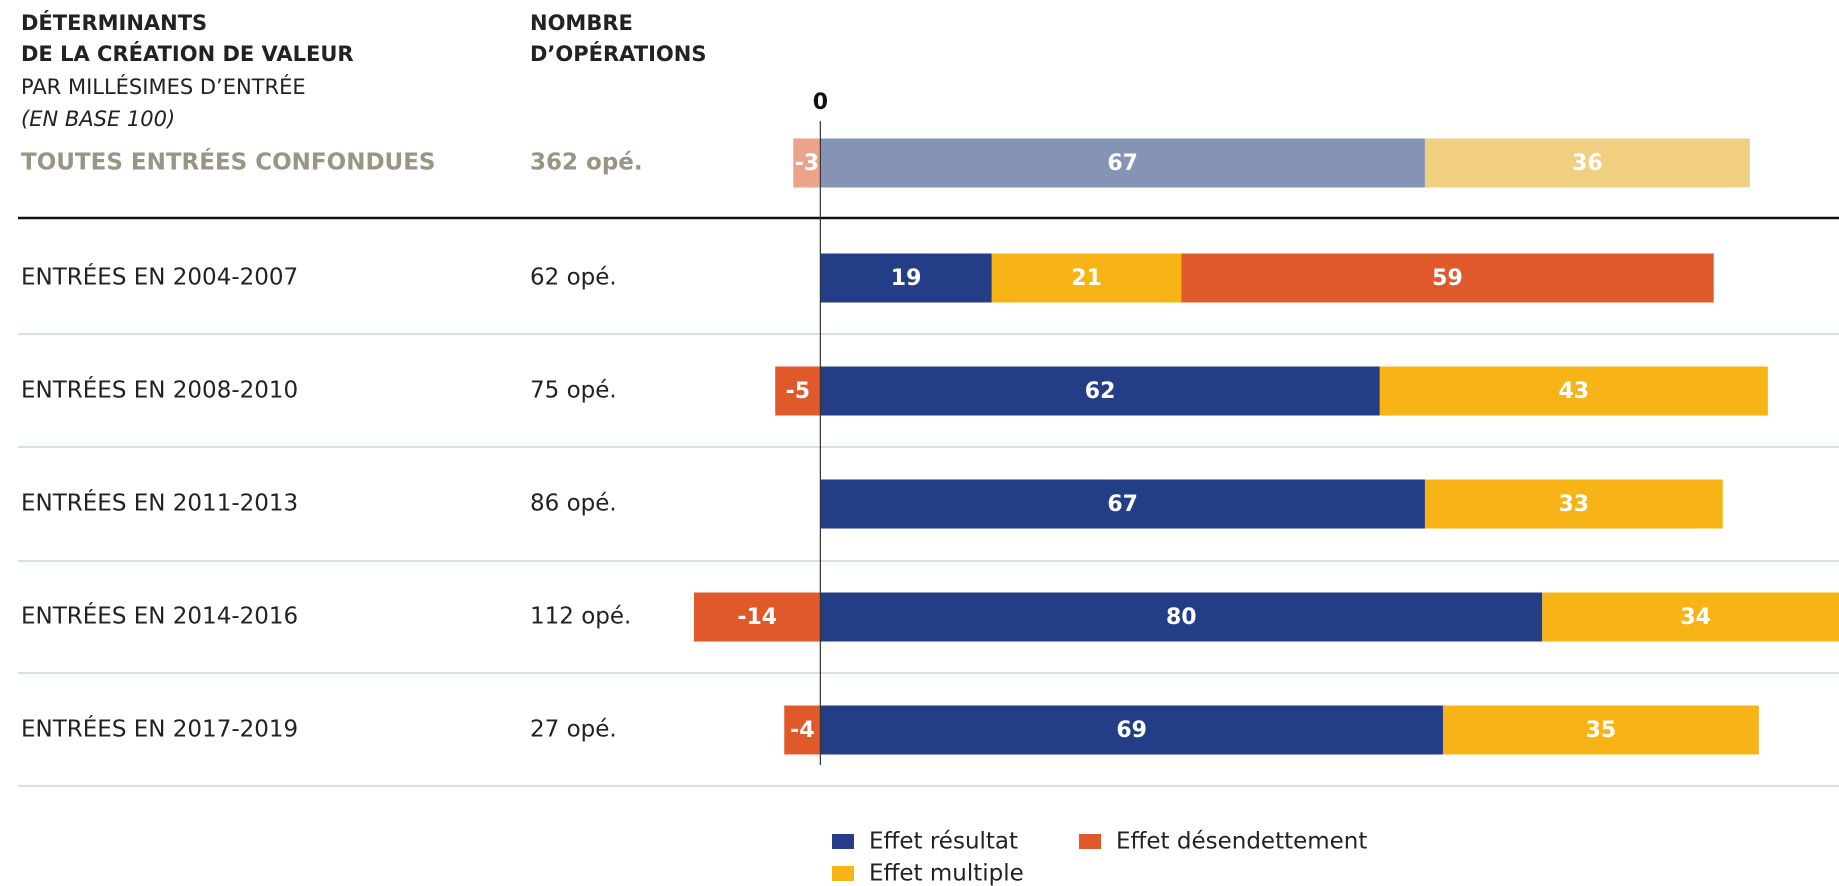 This screenshot has height=886, width=1839. I want to click on legend-label: Effet multiple, so click(946, 873).